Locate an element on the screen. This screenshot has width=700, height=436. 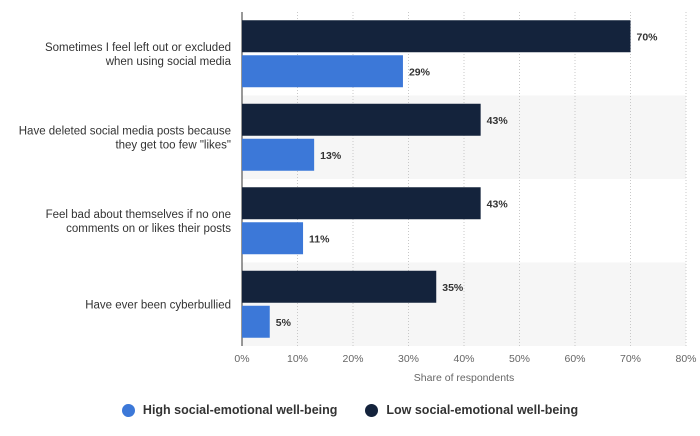
legend-label-high: High social-emotional well-being is located at coordinates (240, 410).